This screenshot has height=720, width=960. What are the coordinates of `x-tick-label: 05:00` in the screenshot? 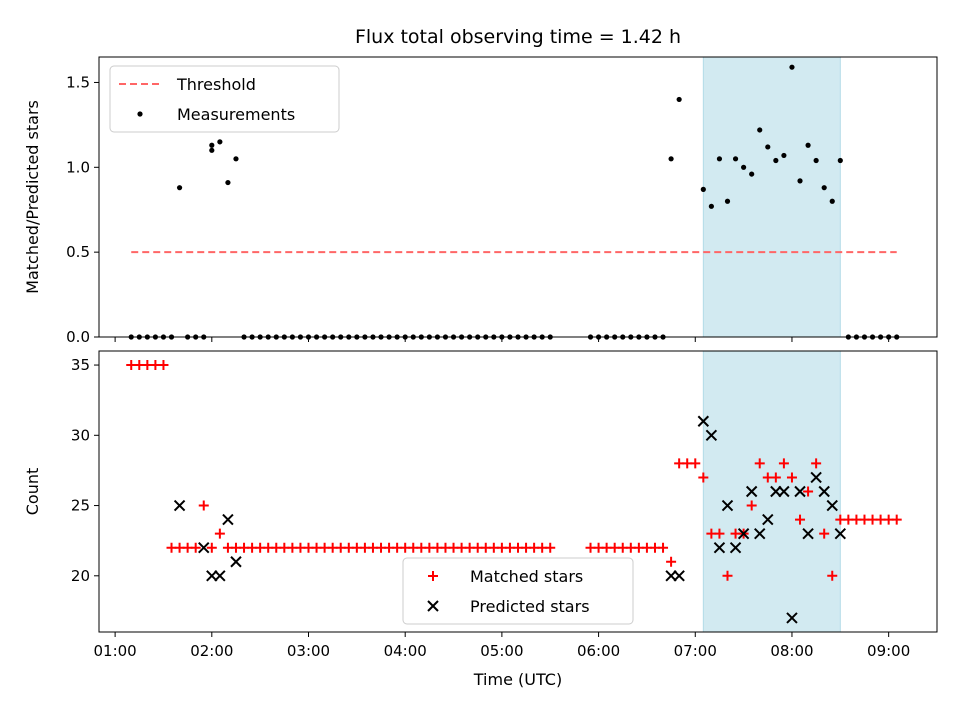 It's located at (501, 651).